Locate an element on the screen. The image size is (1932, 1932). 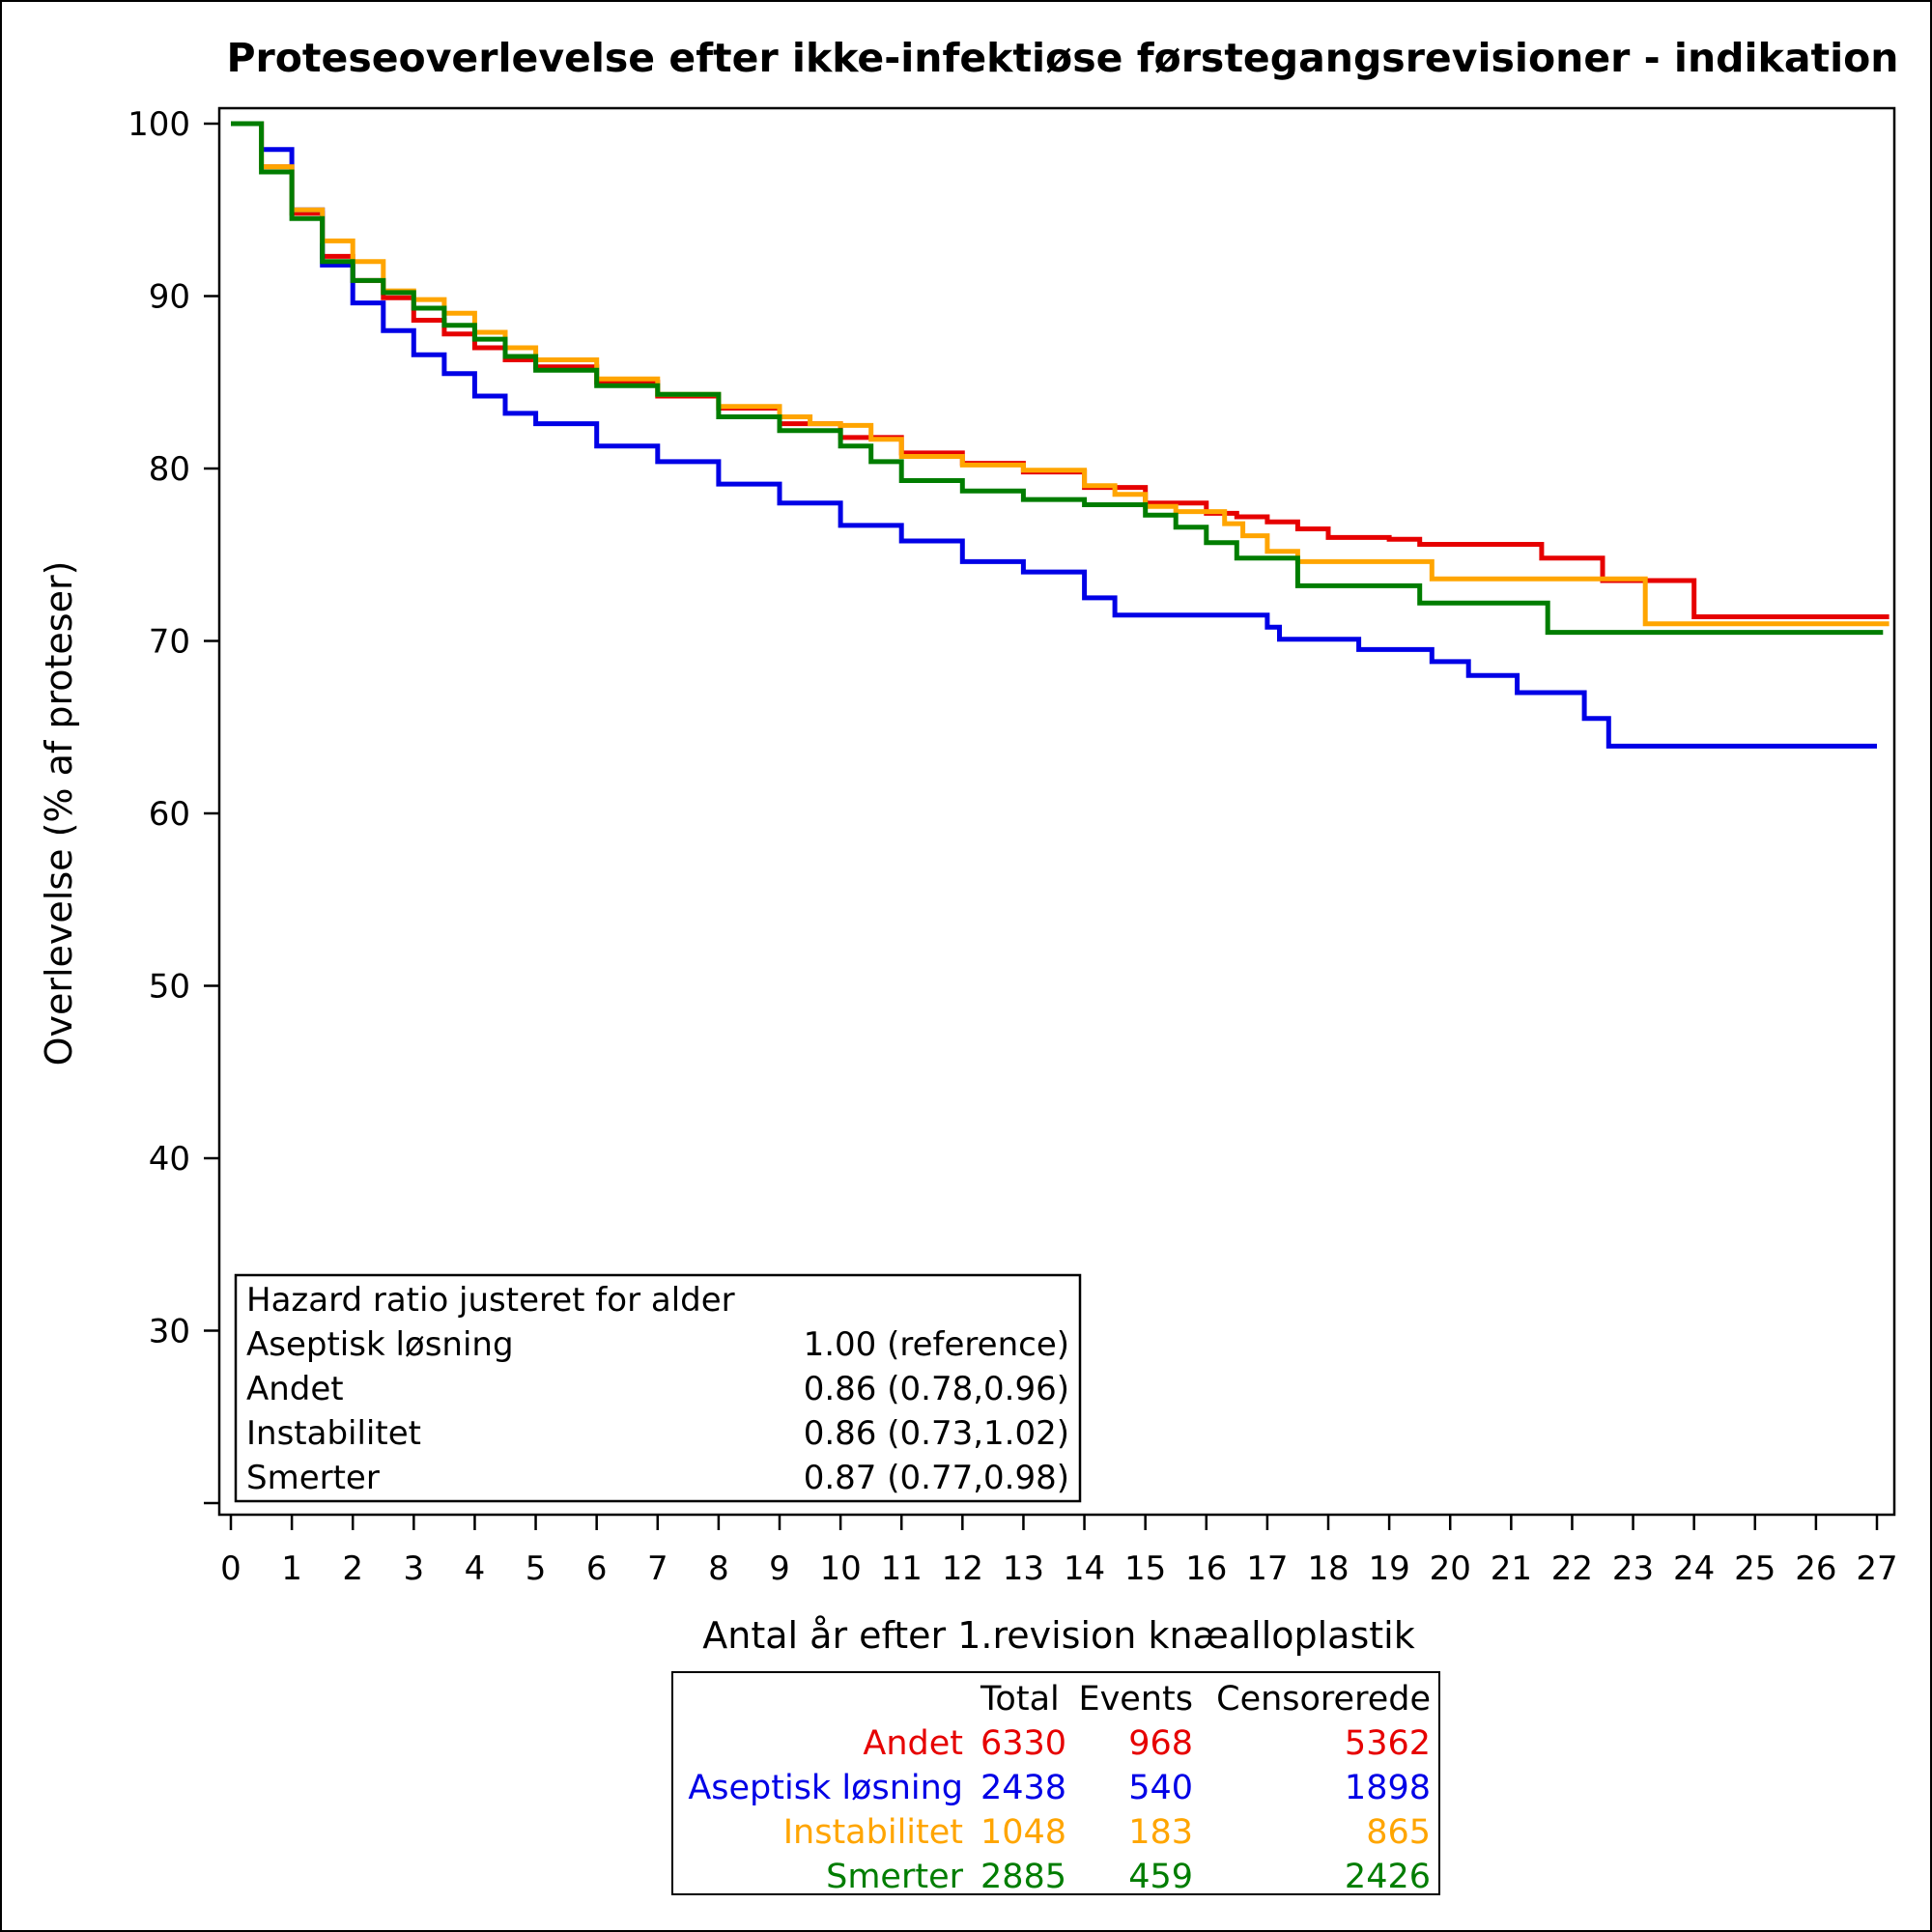
summary-row: Smerter 2885 459 2426 is located at coordinates (1055, 1877).